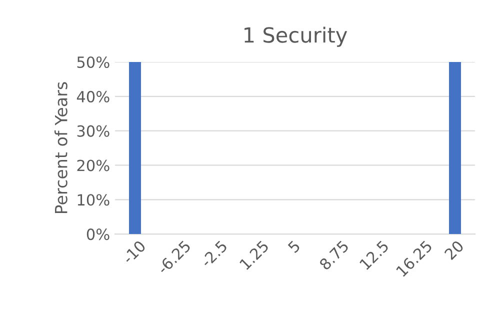 Image resolution: width=500 pixels, height=310 pixels. What do you see at coordinates (294, 247) in the screenshot?
I see `x-tick-label: 5` at bounding box center [294, 247].